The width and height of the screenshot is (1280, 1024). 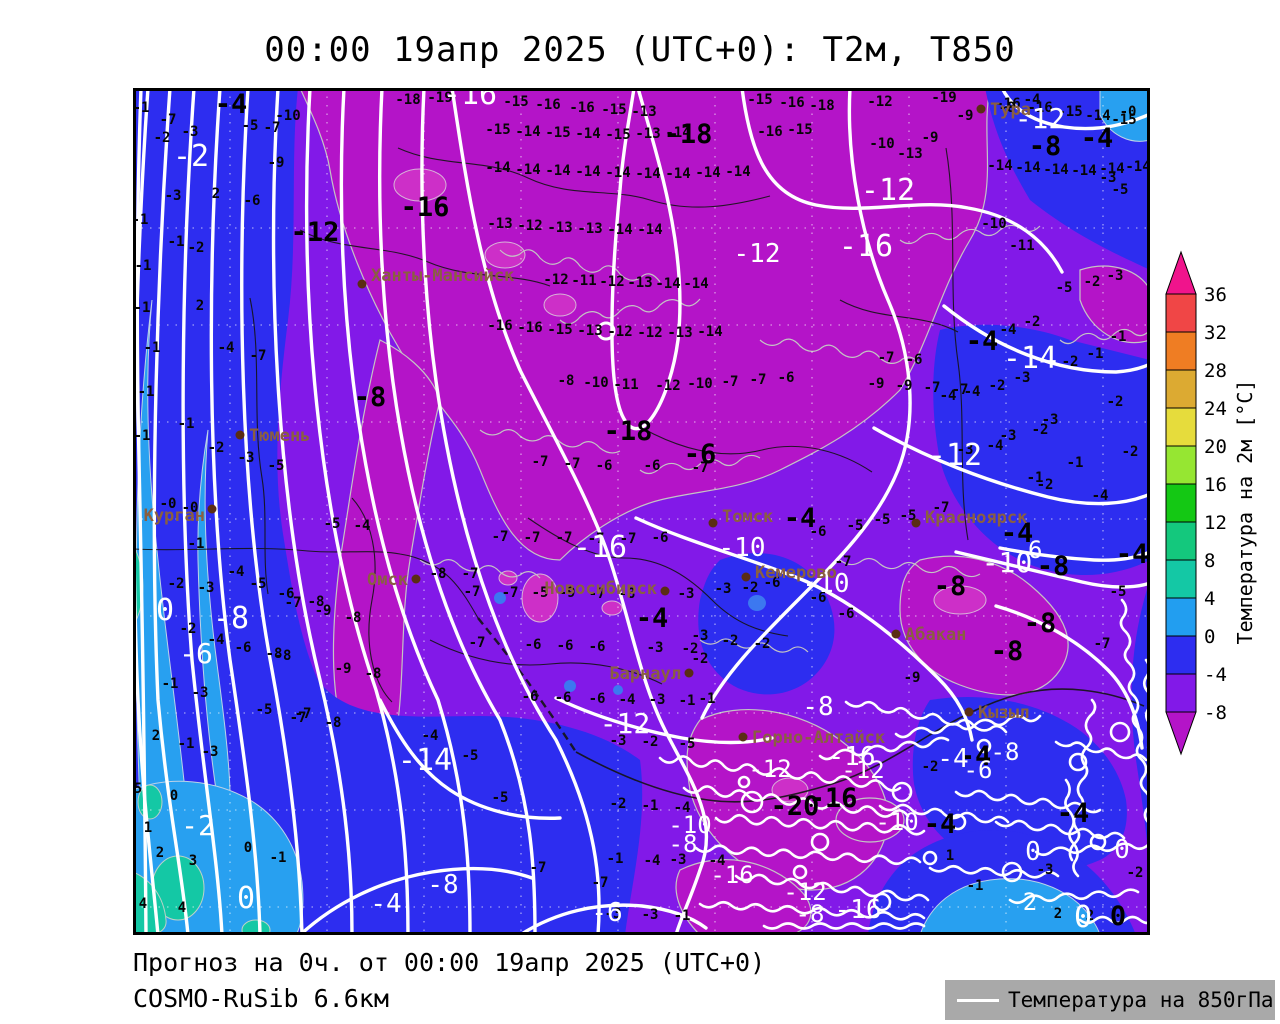 What do you see at coordinates (904, 764) in the screenshot?
I see `t850-contours-mountains` at bounding box center [904, 764].